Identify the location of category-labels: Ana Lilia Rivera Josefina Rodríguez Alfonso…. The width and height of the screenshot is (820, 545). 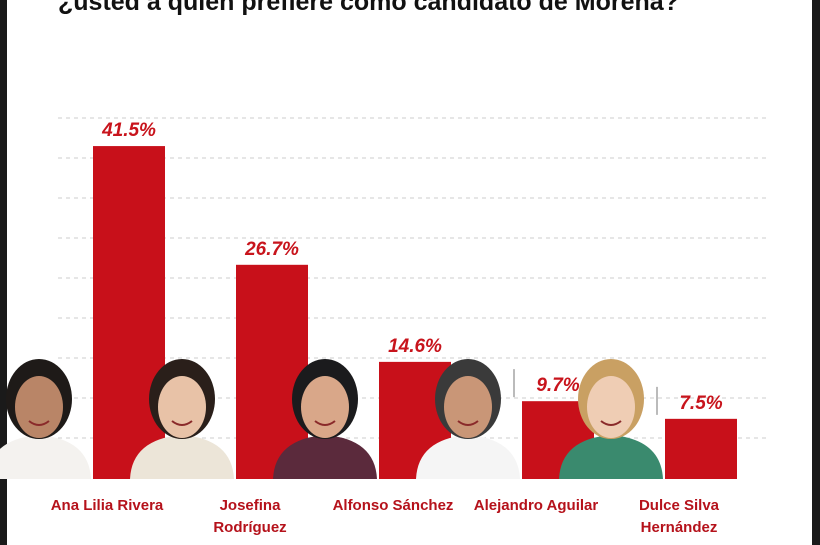
(385, 516).